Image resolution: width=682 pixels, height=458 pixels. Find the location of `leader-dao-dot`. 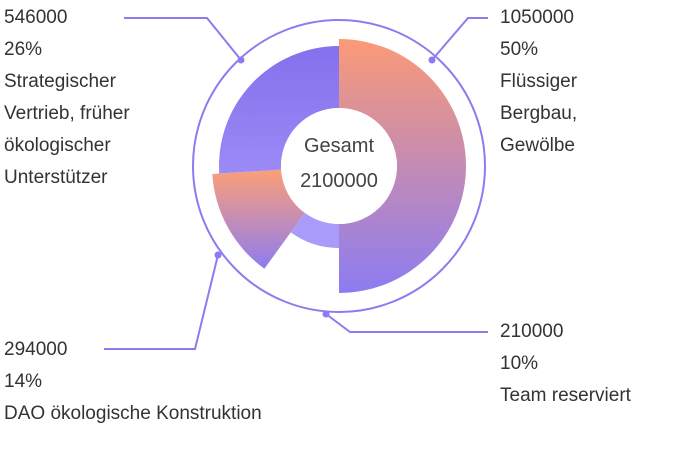

leader-dao-dot is located at coordinates (218, 255).